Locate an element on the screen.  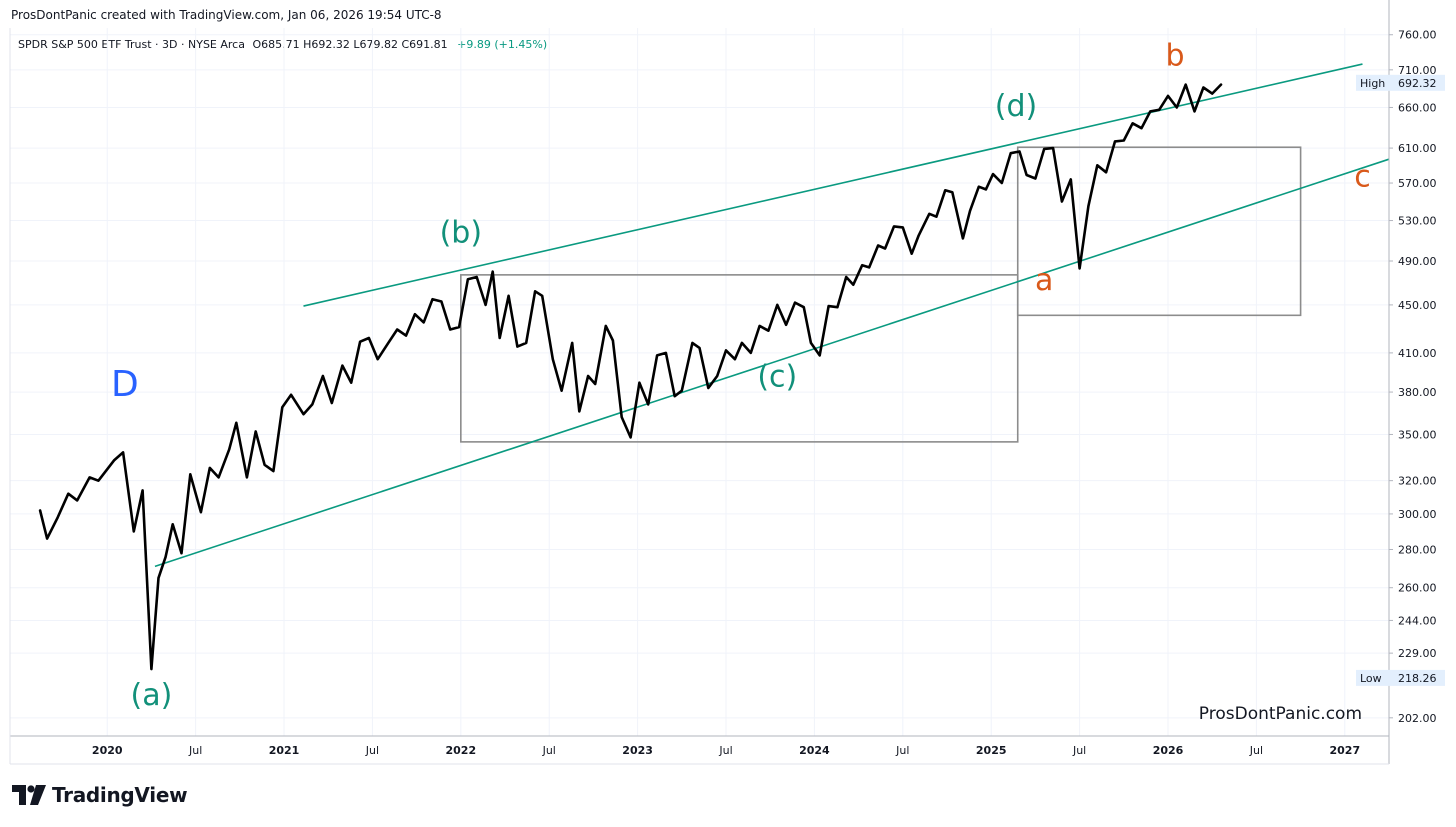
y-tick-label: 410.00 is located at coordinates (1417, 353).